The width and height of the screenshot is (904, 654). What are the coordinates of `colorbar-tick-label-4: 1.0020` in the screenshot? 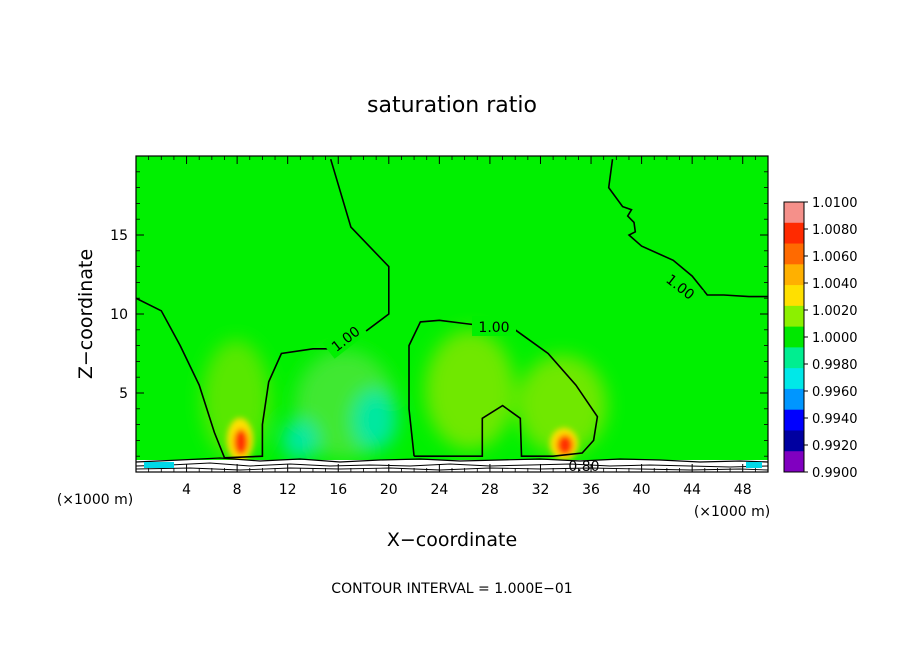 It's located at (835, 311).